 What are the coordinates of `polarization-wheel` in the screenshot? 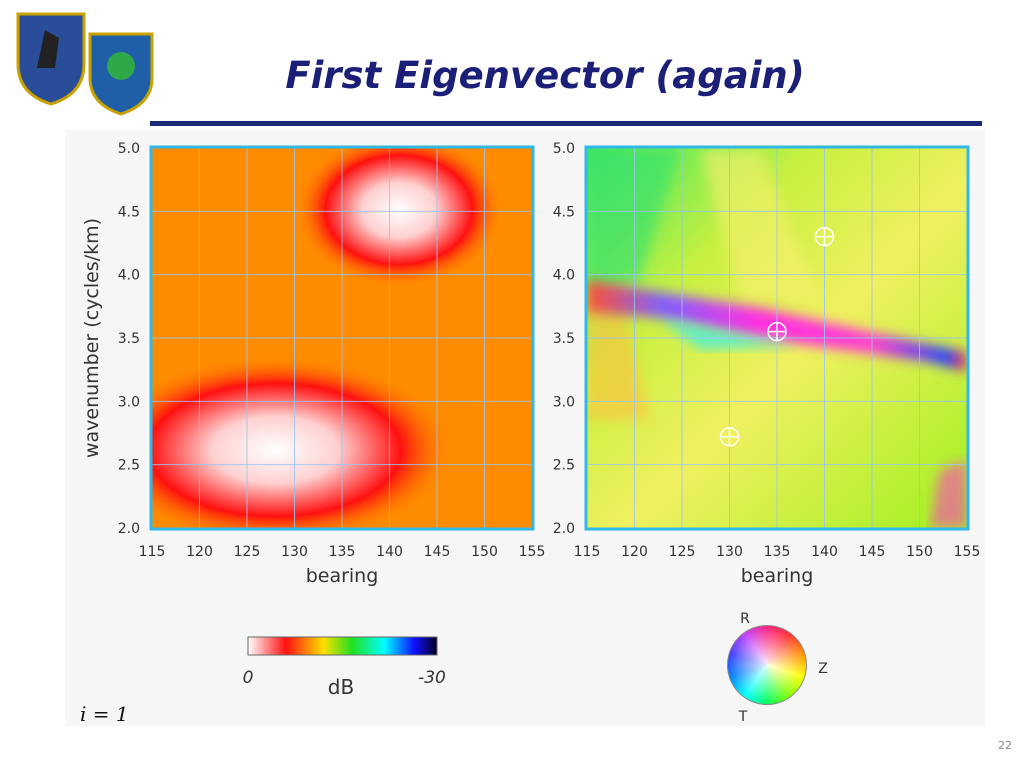 It's located at (767, 665).